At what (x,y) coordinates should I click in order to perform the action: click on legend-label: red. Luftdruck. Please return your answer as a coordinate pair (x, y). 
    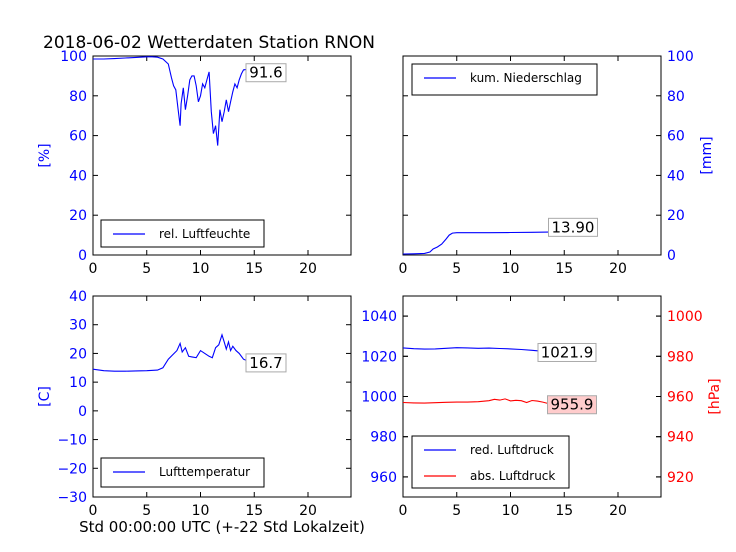
    Looking at the image, I should click on (512, 450).